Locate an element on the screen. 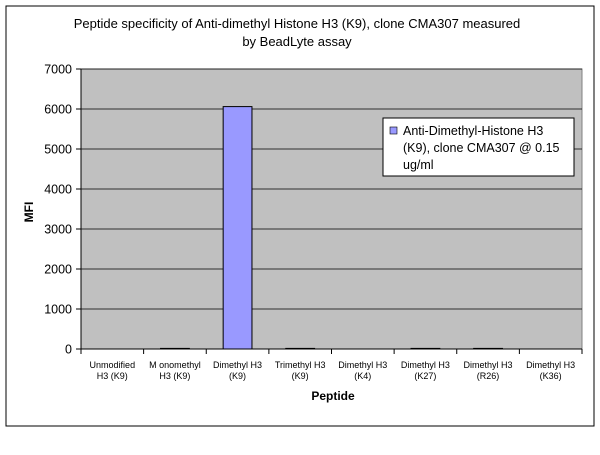 The width and height of the screenshot is (600, 455). legend-swatch is located at coordinates (393, 130).